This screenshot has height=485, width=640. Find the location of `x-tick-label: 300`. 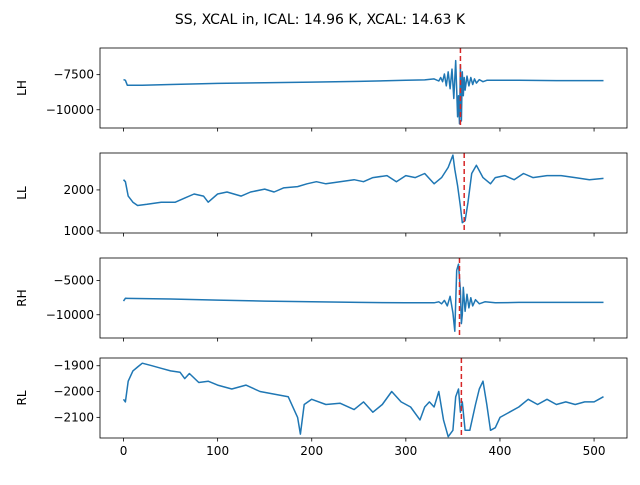

x-tick-label: 300 is located at coordinates (405, 451).